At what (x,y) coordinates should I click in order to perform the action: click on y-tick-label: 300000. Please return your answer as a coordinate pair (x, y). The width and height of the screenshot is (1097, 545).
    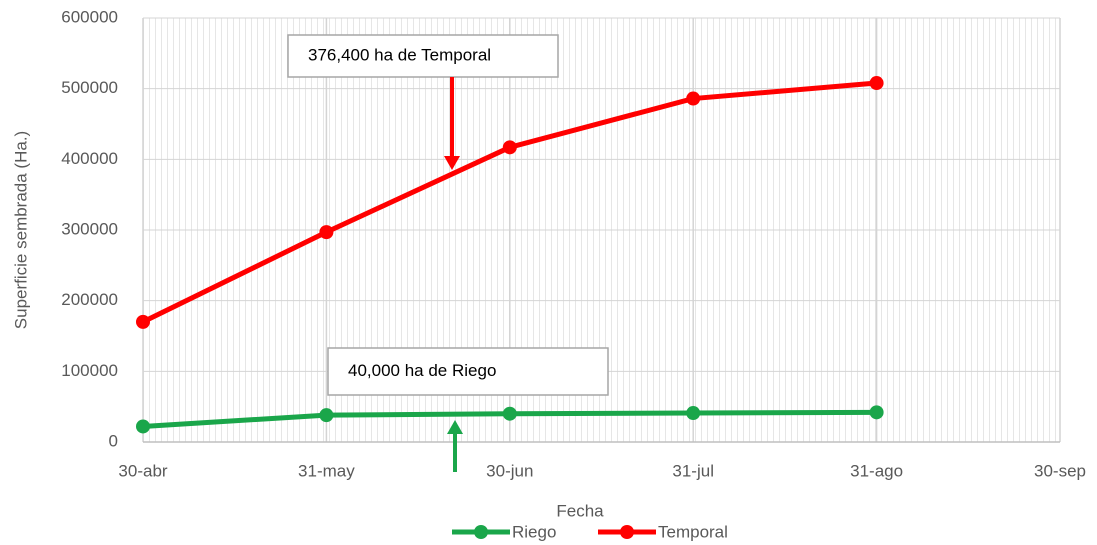
    Looking at the image, I should click on (89, 228).